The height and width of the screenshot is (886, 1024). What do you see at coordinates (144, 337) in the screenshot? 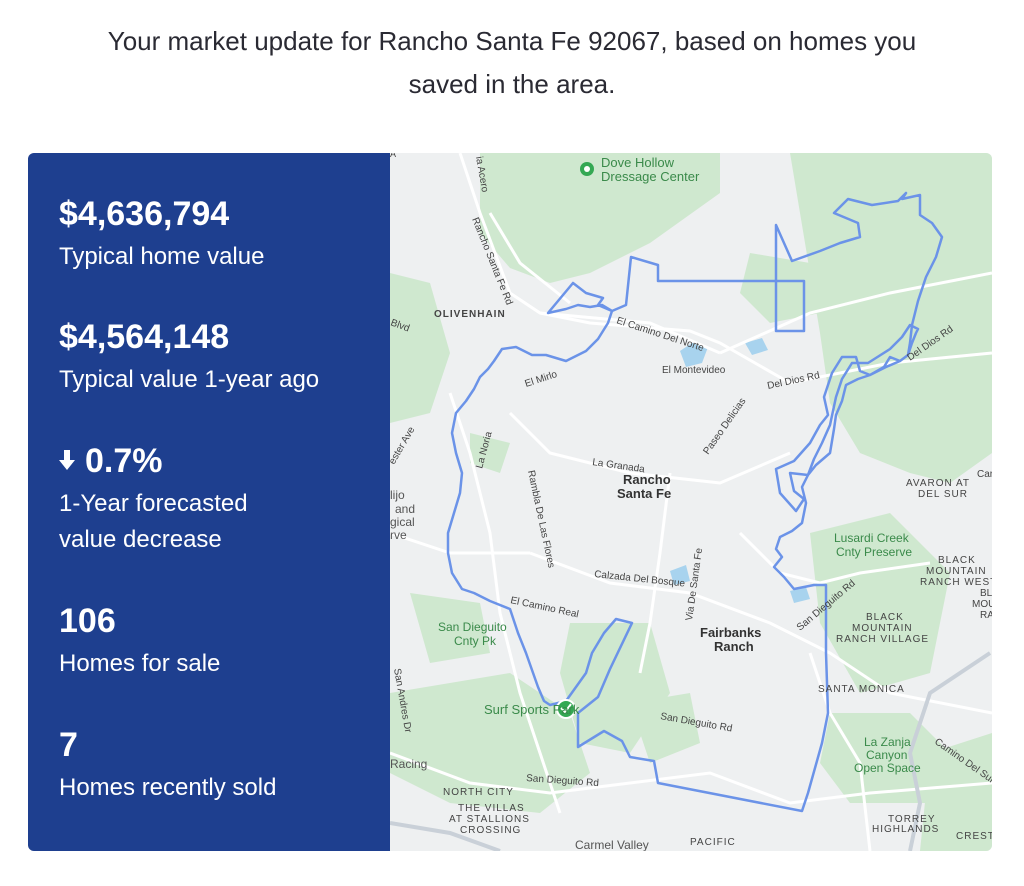
I see `prior-value: $4,564,148` at bounding box center [144, 337].